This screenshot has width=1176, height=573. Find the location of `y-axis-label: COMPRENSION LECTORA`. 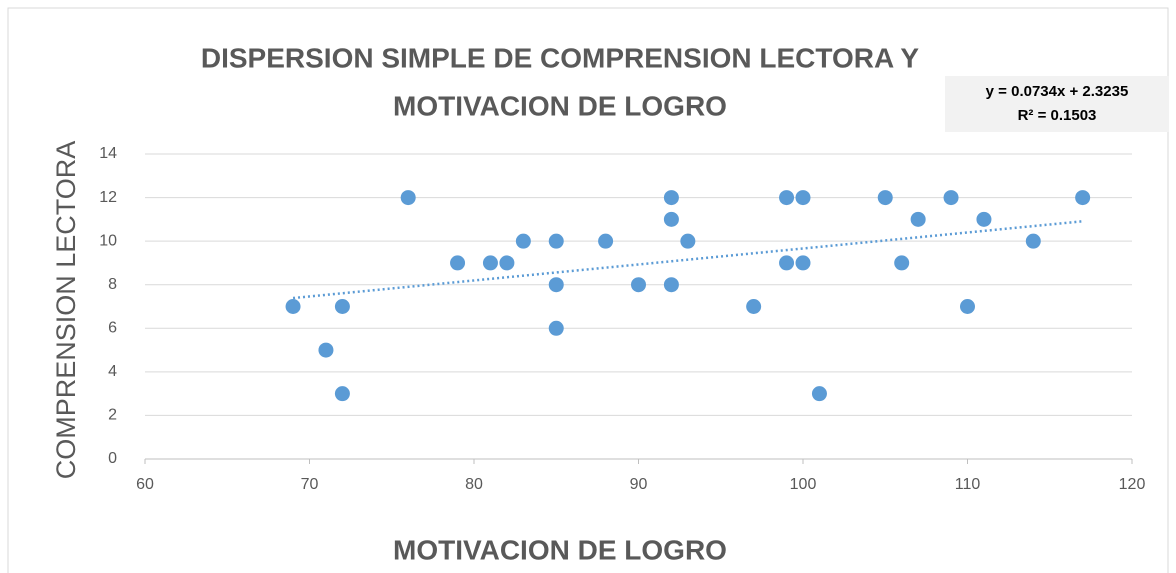

y-axis-label: COMPRENSION LECTORA is located at coordinates (66, 310).